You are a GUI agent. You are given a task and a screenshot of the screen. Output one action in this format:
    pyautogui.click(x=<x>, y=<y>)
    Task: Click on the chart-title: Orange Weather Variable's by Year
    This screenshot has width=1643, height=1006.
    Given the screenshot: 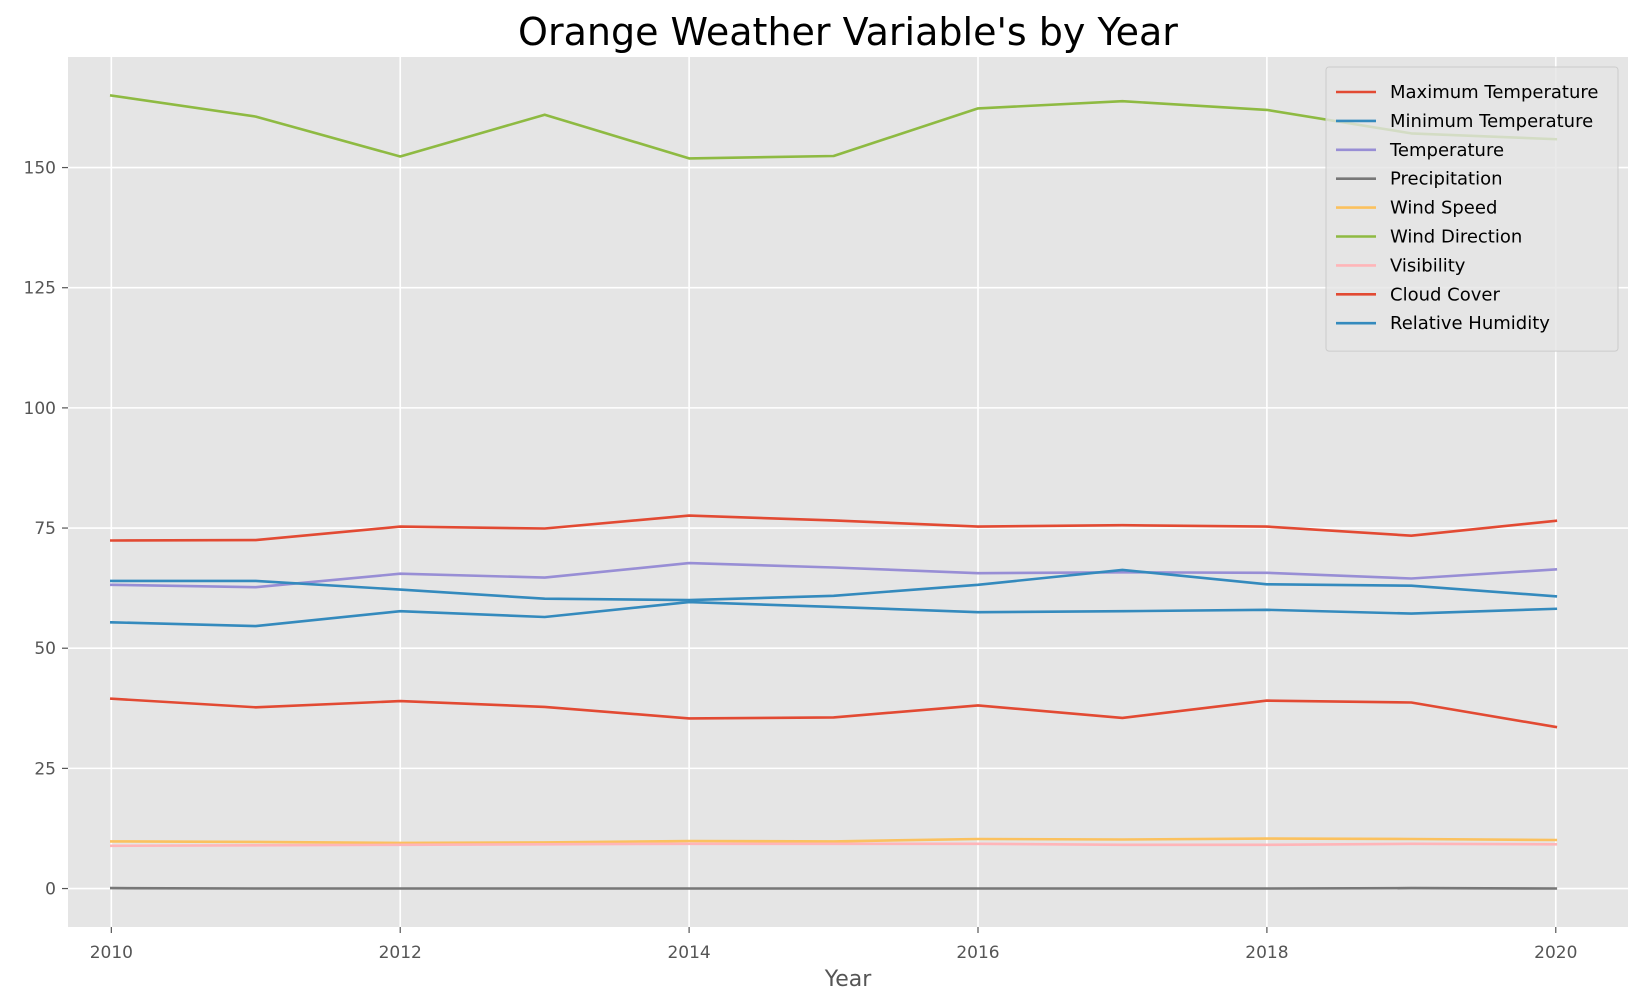 What is the action you would take?
    pyautogui.click(x=848, y=32)
    